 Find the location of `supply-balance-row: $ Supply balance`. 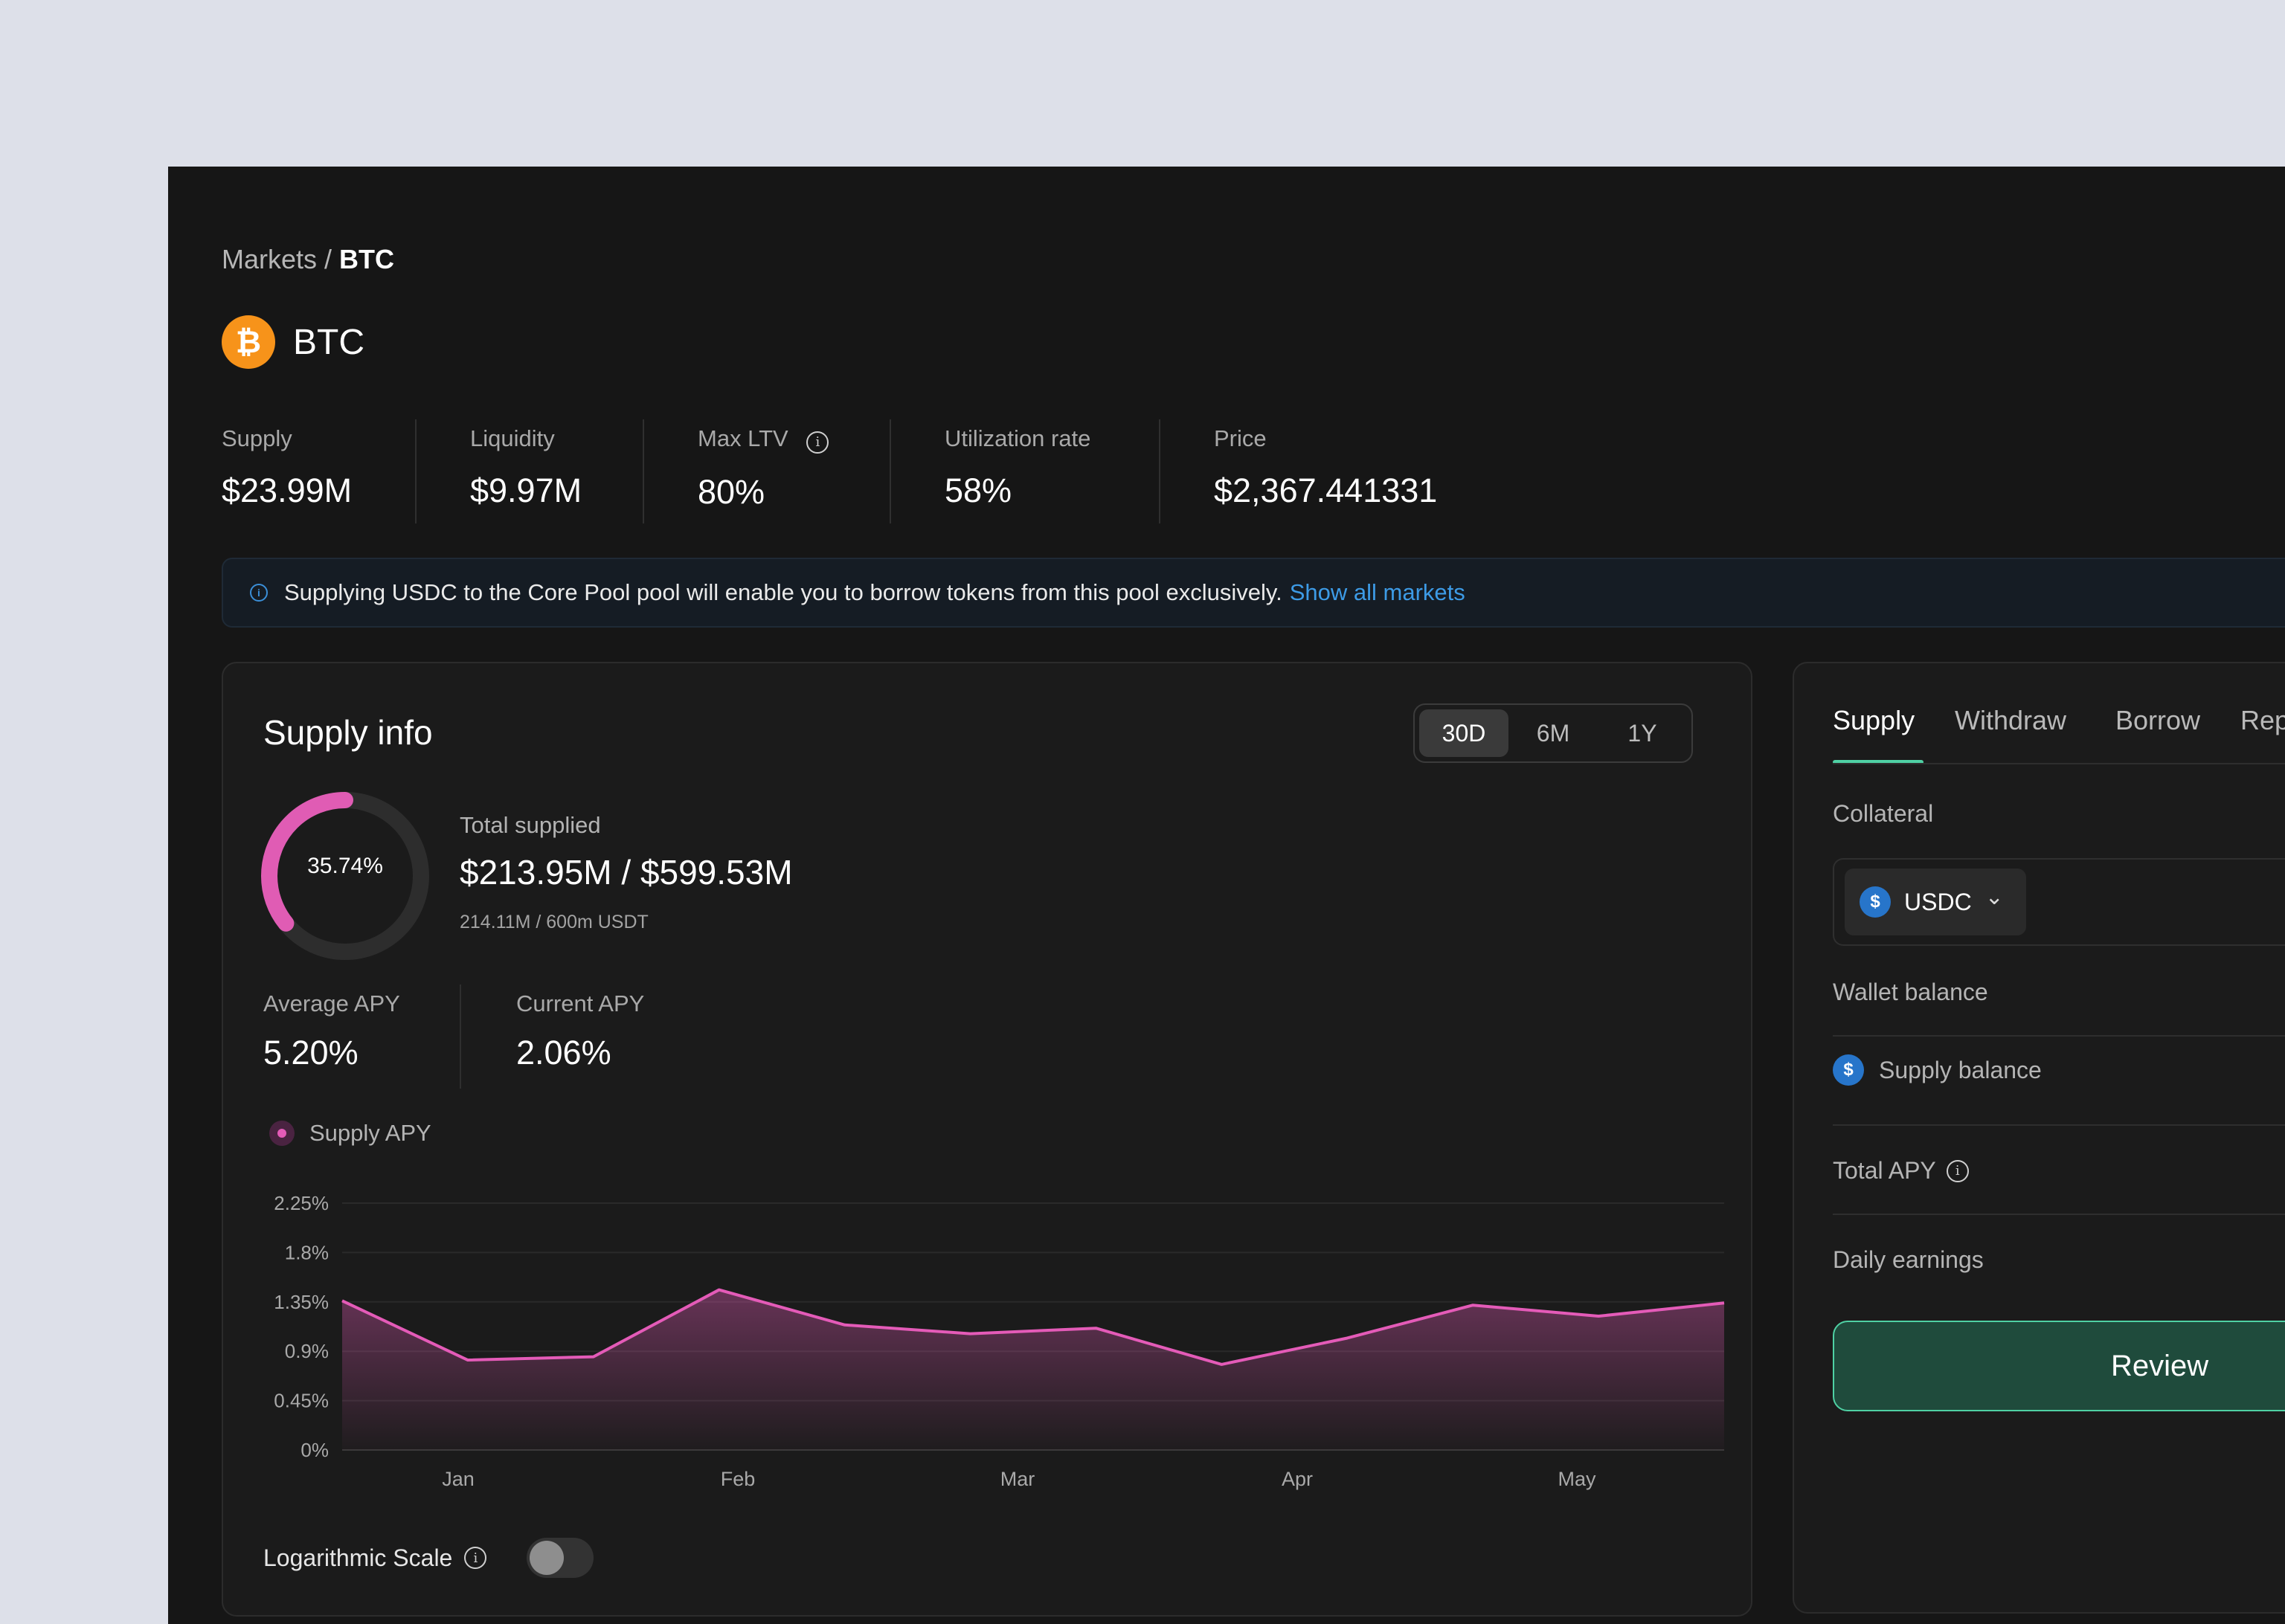

supply-balance-row: $ Supply balance is located at coordinates (1937, 1070).